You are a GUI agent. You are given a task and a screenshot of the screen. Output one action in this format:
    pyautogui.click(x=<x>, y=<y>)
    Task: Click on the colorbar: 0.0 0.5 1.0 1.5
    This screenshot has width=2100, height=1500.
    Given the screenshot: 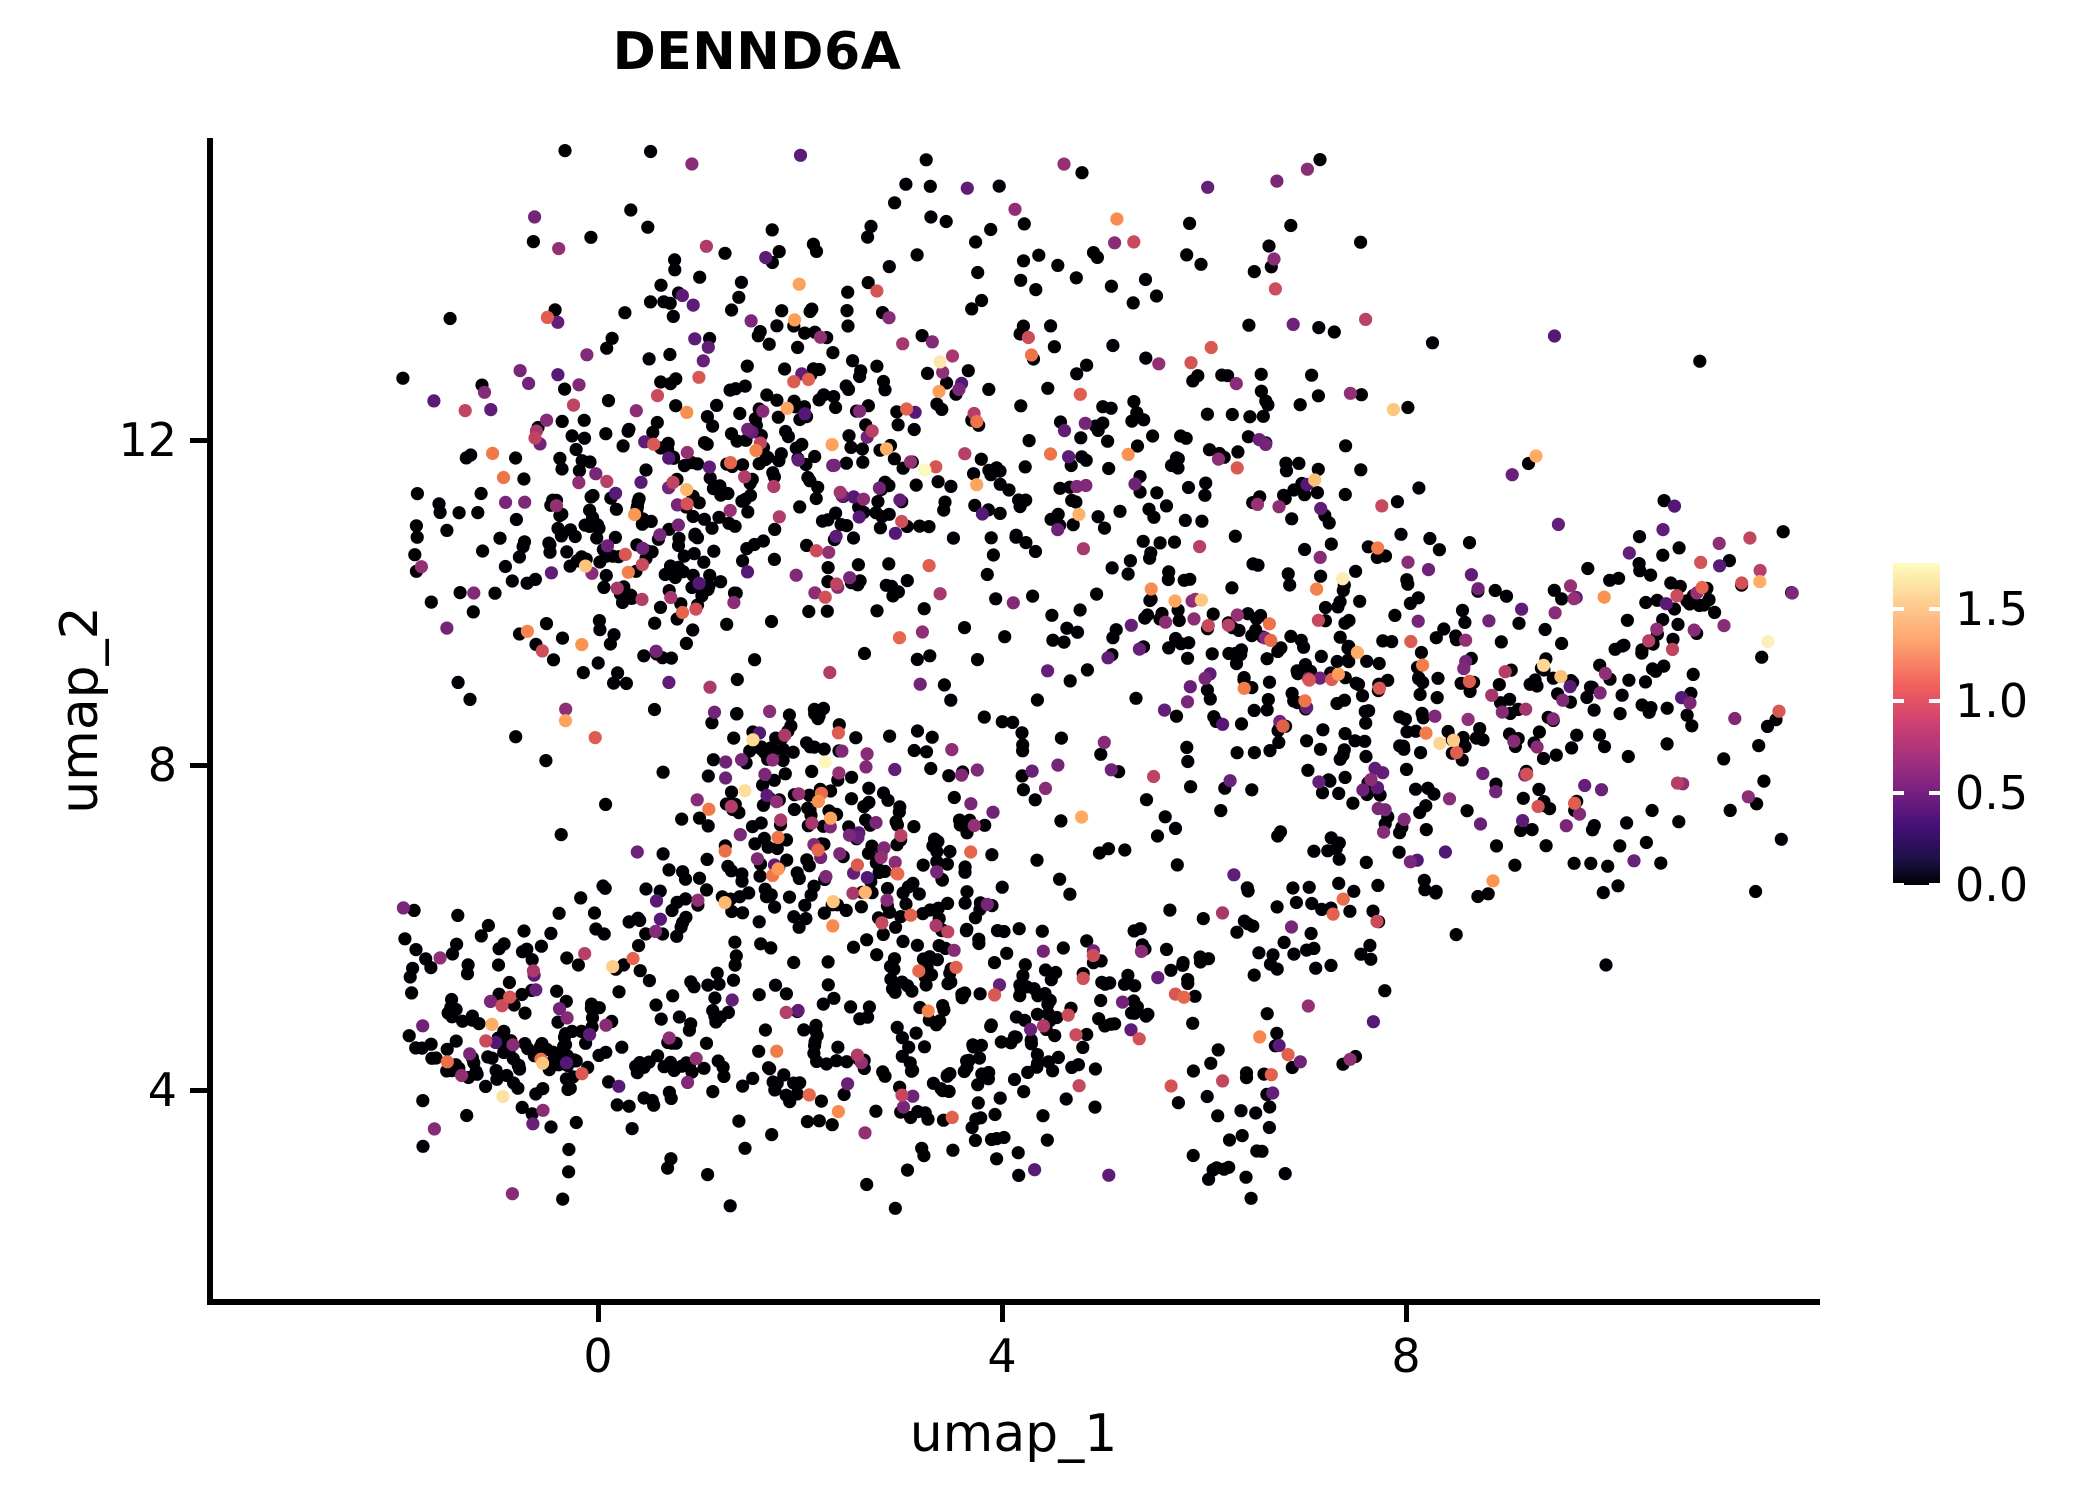 What is the action you would take?
    pyautogui.click(x=1993, y=737)
    